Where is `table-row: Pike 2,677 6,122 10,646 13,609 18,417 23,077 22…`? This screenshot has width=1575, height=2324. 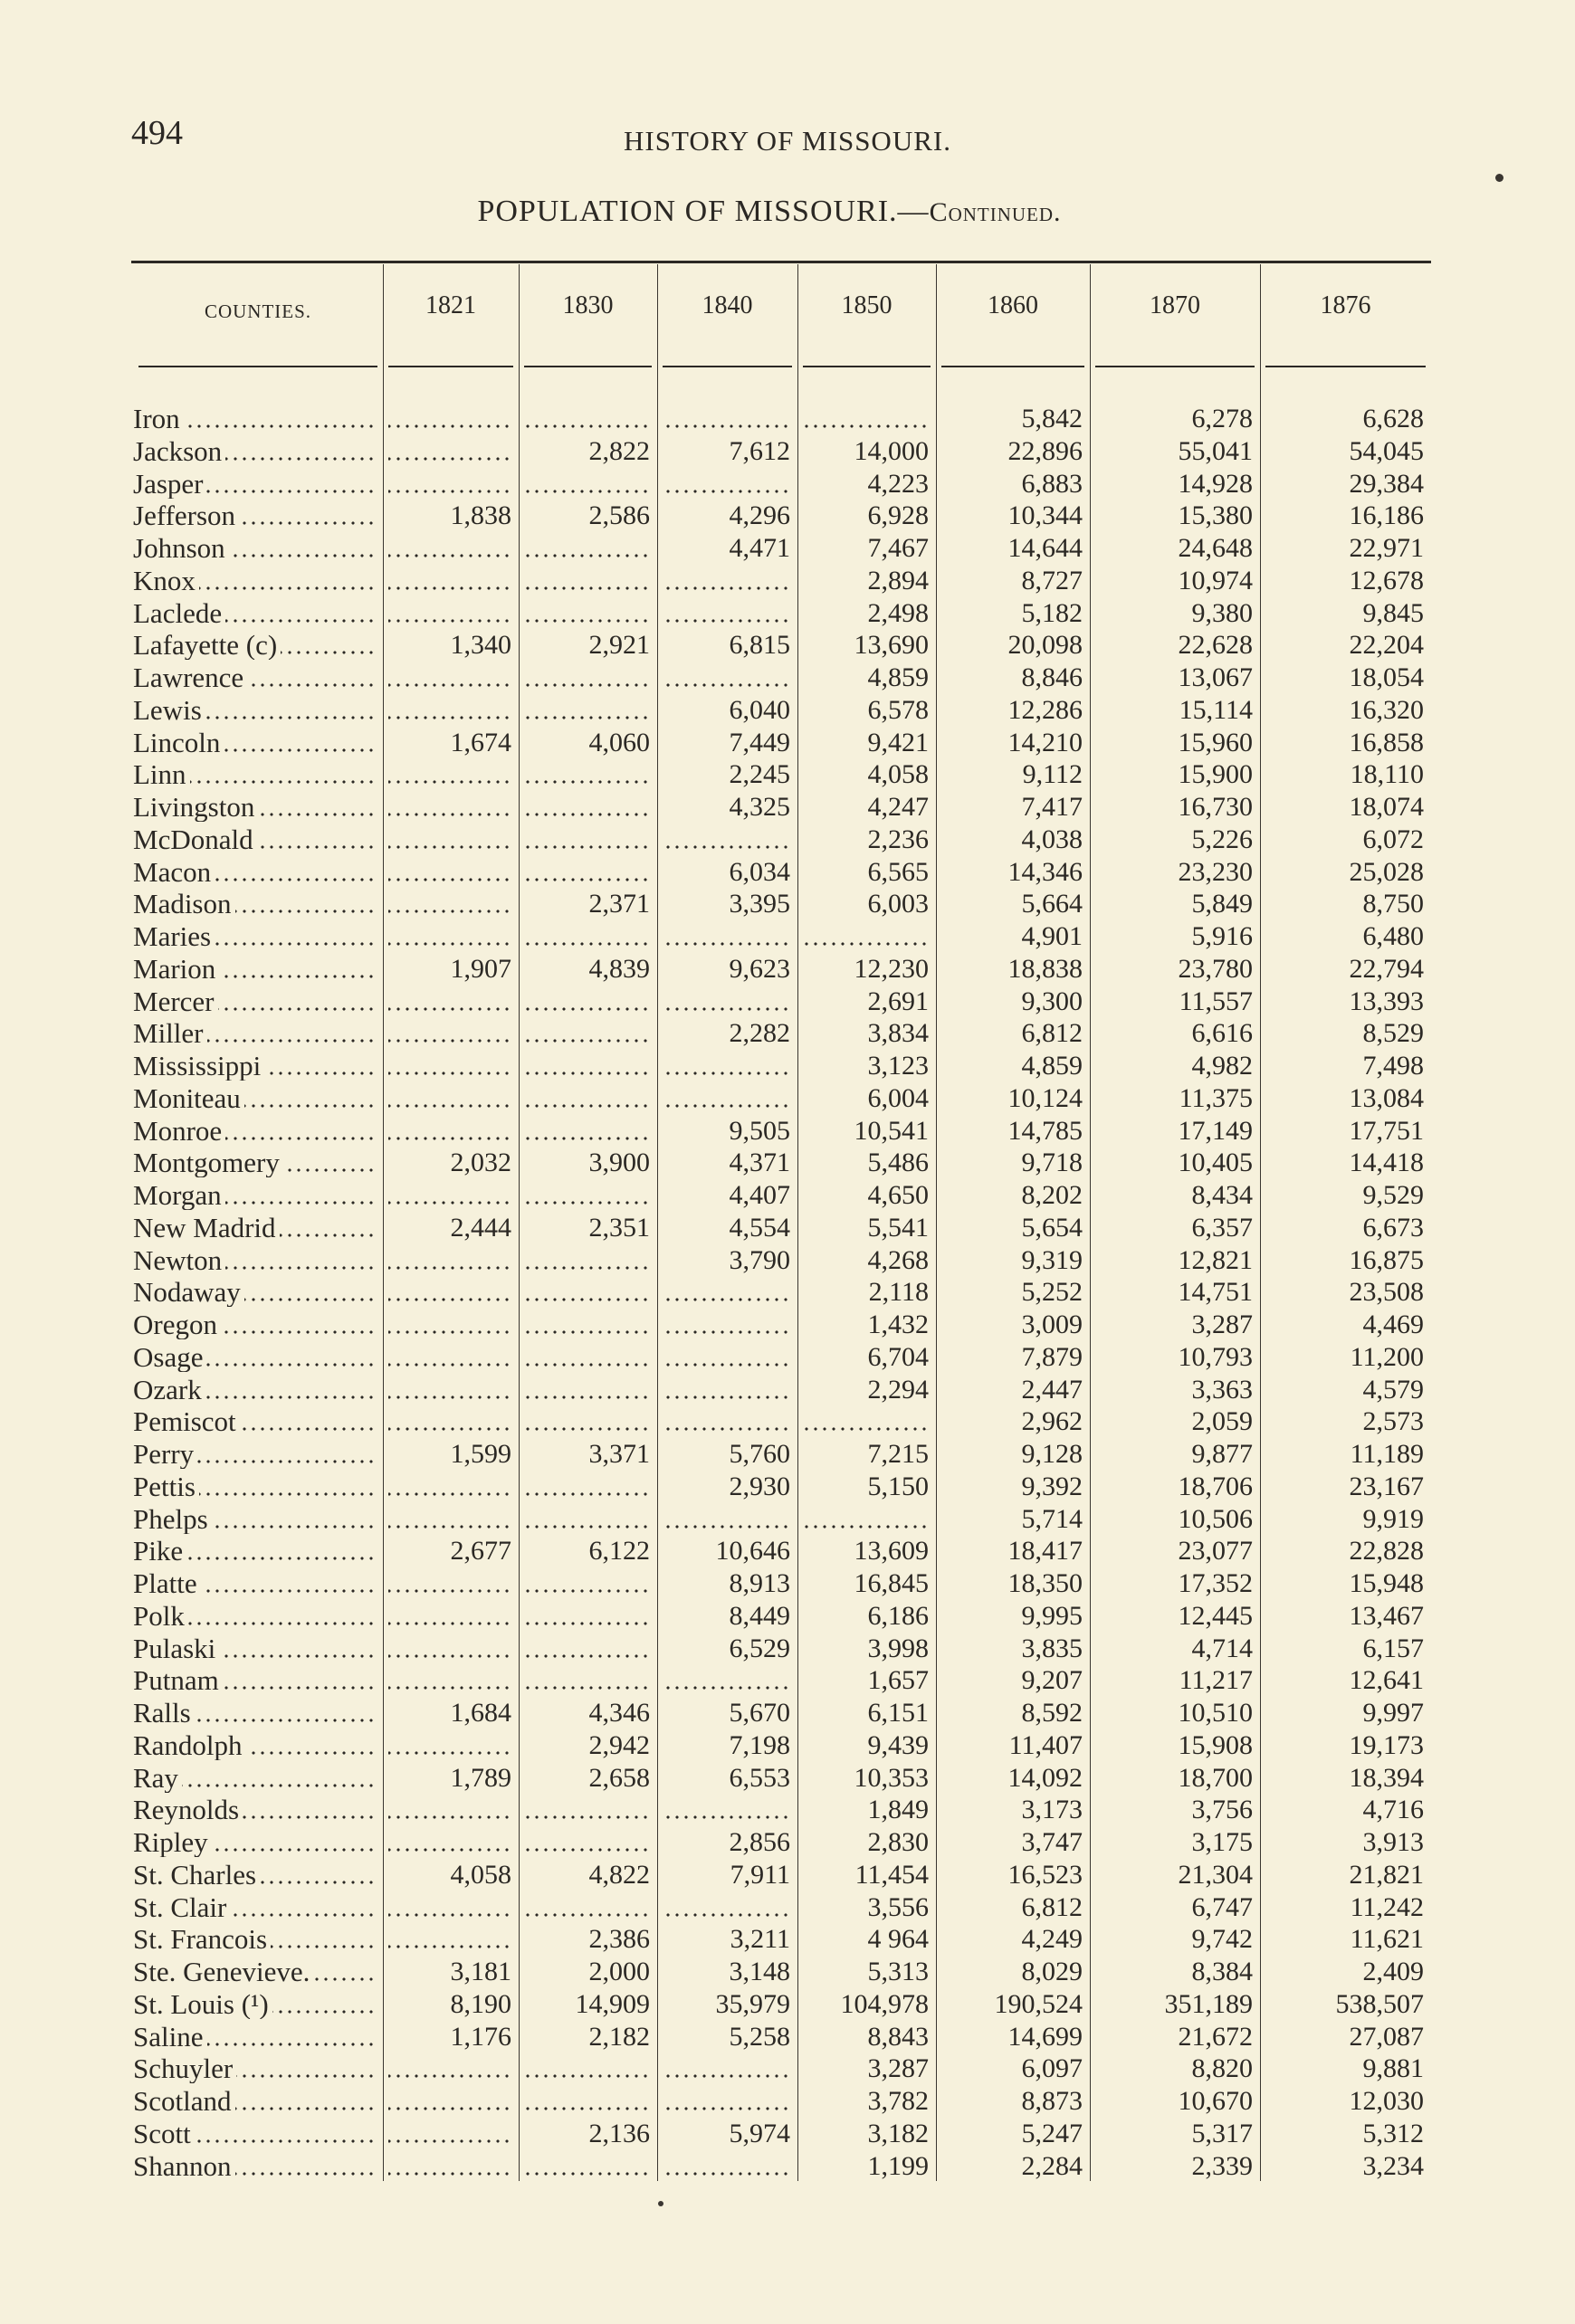 table-row: Pike 2,677 6,122 10,646 13,609 18,417 23,077 22… is located at coordinates (787, 1550).